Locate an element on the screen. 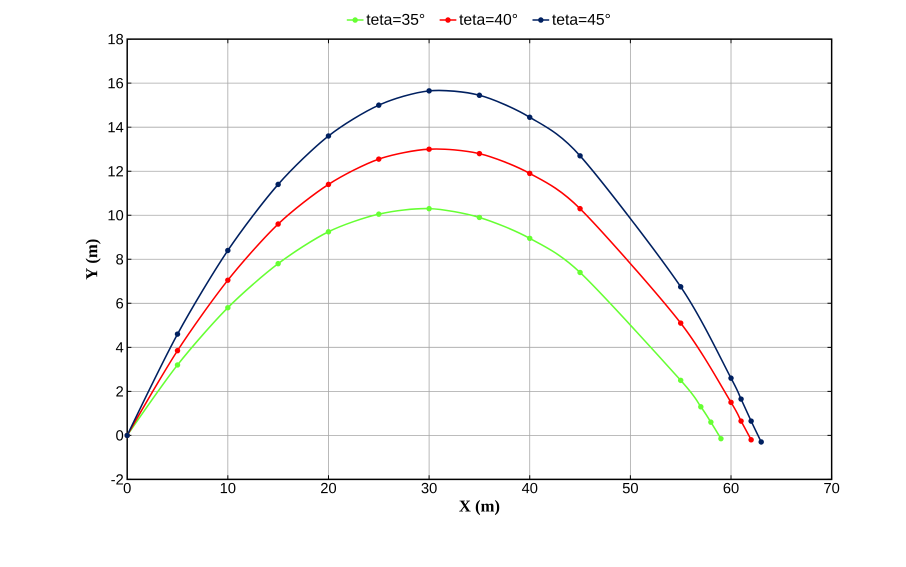 Image resolution: width=906 pixels, height=567 pixels. x-tick-label: 20 is located at coordinates (328, 488).